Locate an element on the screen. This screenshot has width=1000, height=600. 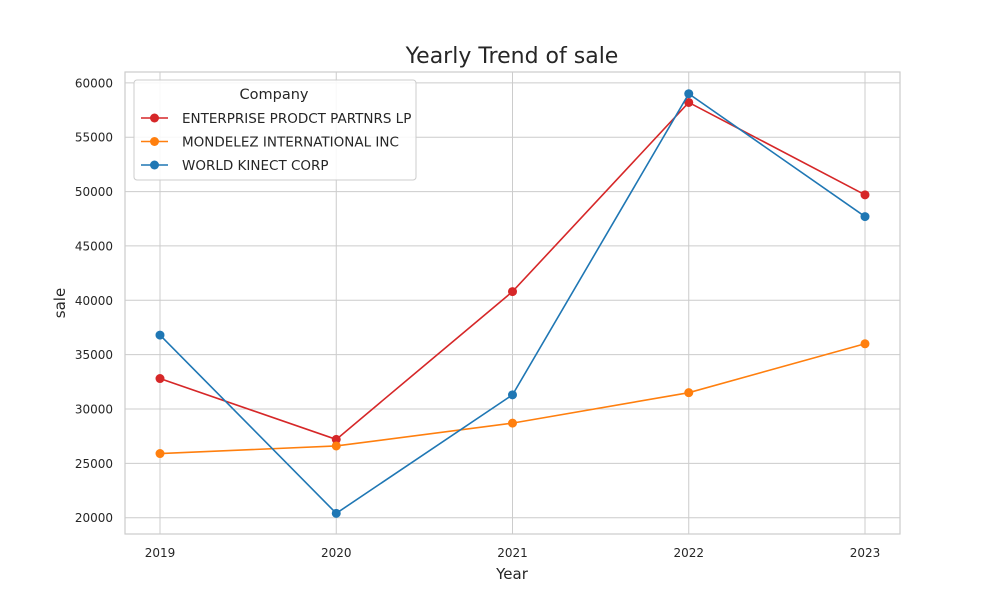
y-tick-label: 40000 is located at coordinates (94, 301).